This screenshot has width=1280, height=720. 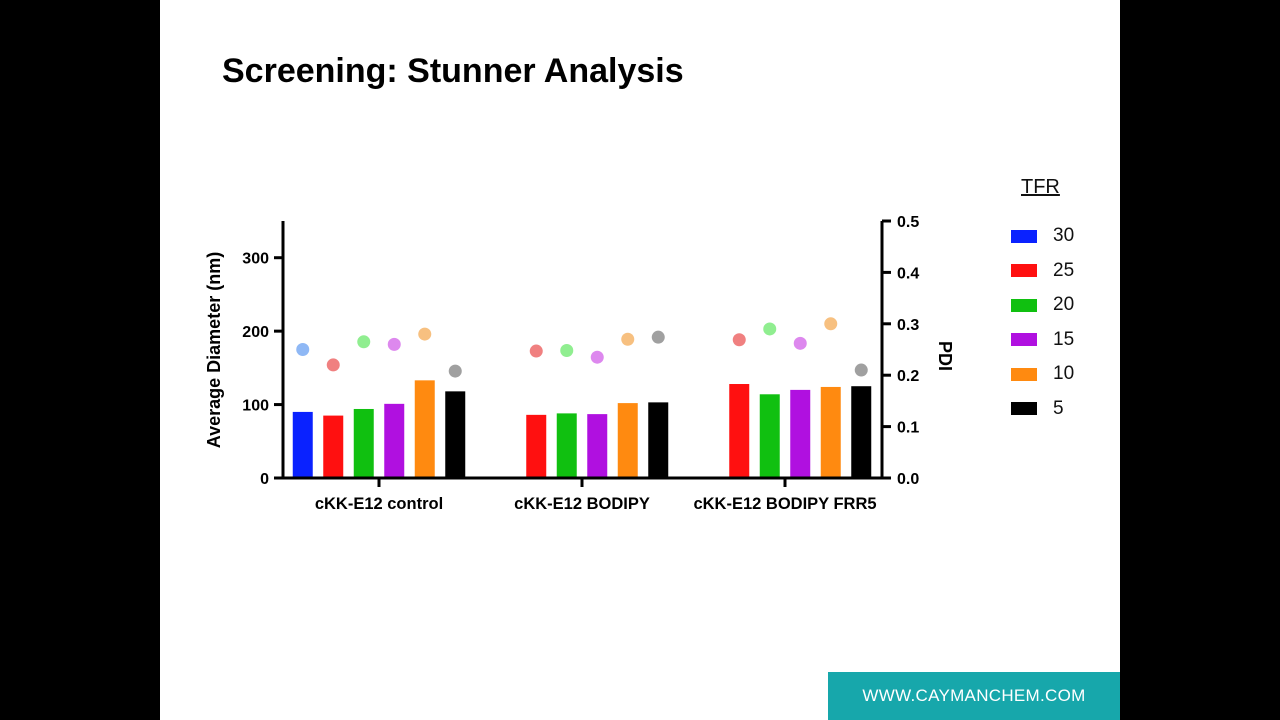 What do you see at coordinates (255, 332) in the screenshot?
I see `y-tick-label: 200` at bounding box center [255, 332].